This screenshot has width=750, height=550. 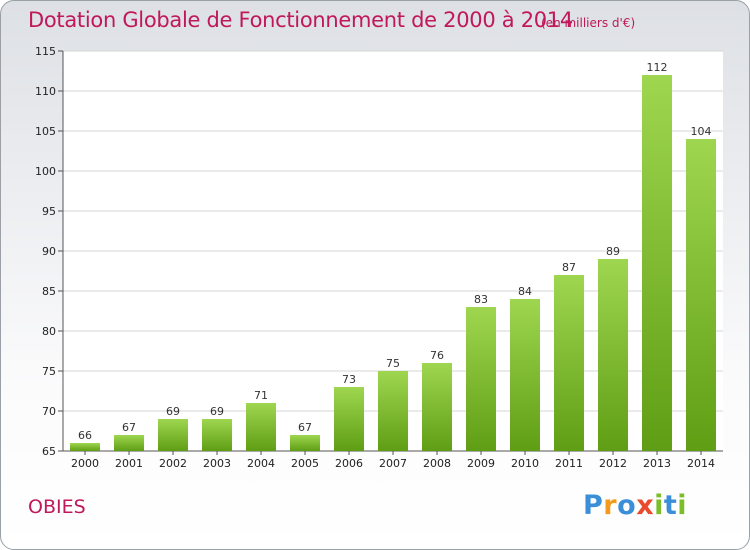 What do you see at coordinates (129, 463) in the screenshot?
I see `x-tick-label-2001: 2001` at bounding box center [129, 463].